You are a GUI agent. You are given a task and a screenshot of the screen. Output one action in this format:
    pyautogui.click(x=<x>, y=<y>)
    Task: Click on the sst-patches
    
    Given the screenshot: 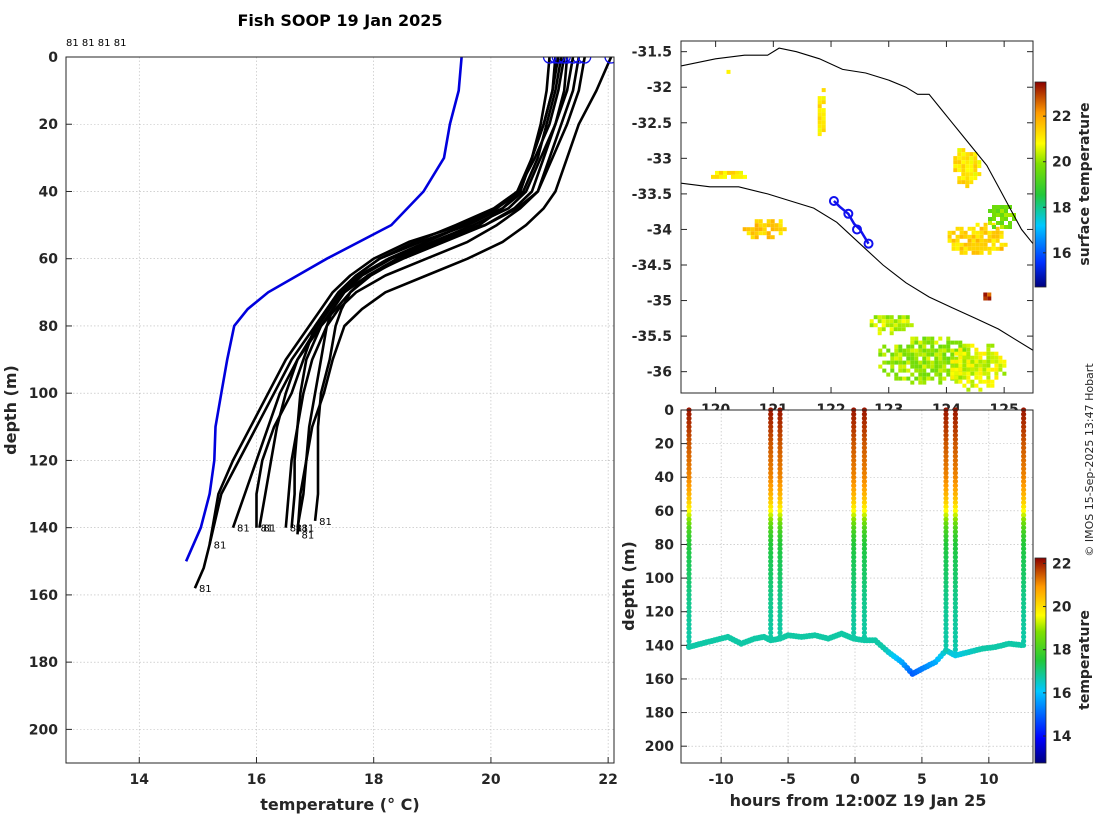 What is the action you would take?
    pyautogui.click(x=863, y=230)
    